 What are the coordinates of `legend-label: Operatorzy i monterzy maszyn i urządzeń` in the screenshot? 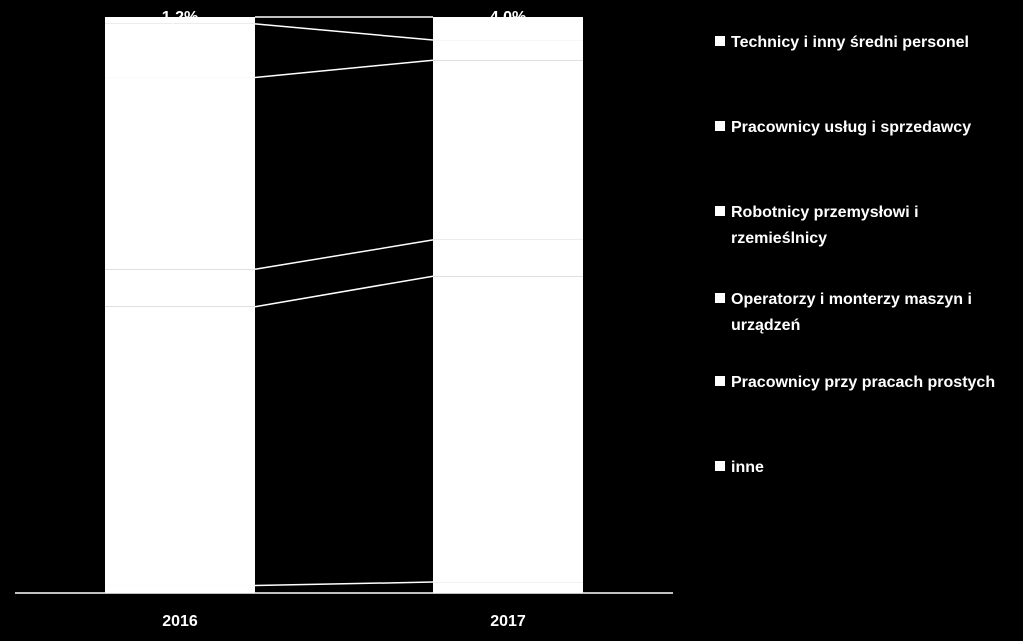 It's located at (851, 312).